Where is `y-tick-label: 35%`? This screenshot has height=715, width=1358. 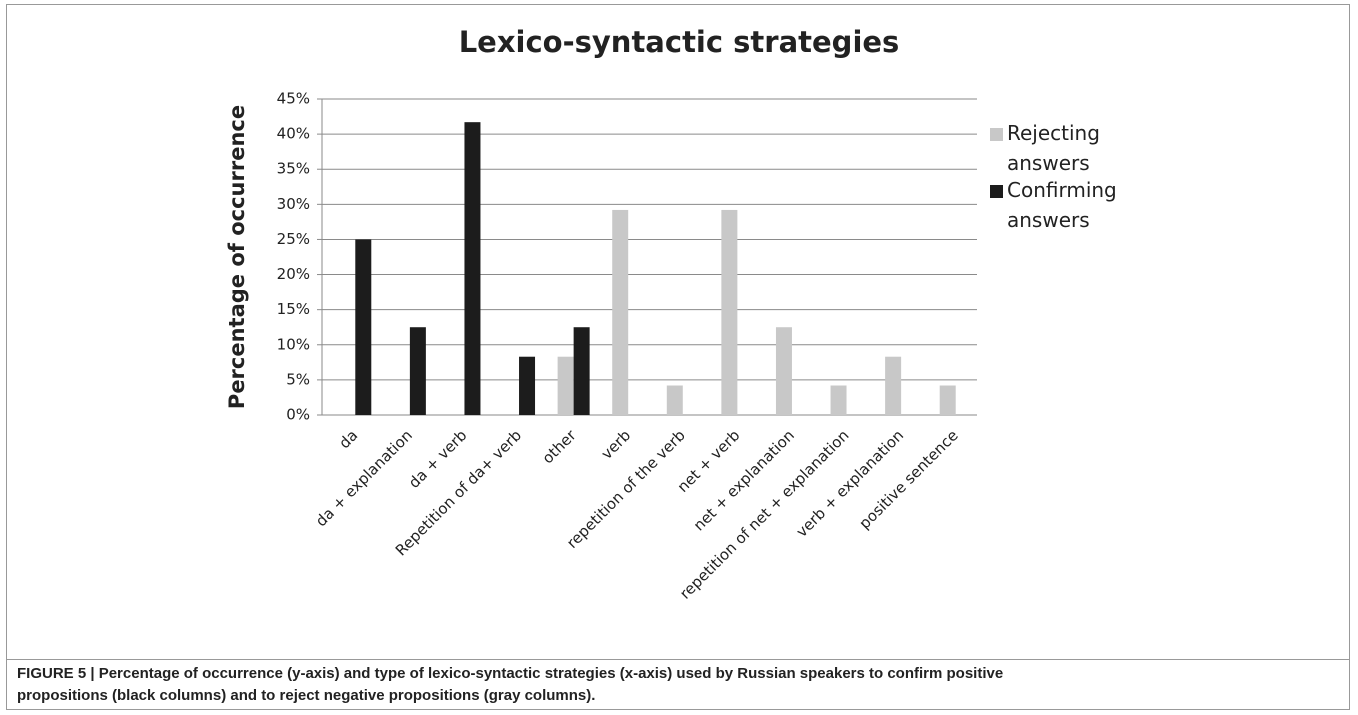 y-tick-label: 35% is located at coordinates (293, 169).